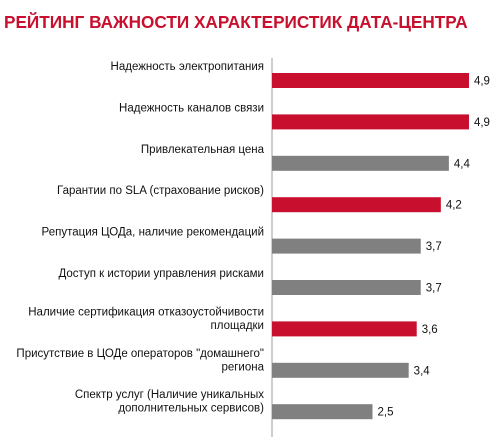 Image resolution: width=500 pixels, height=448 pixels. Describe the element at coordinates (386, 413) in the screenshot. I see `data-label: 2,5` at that location.